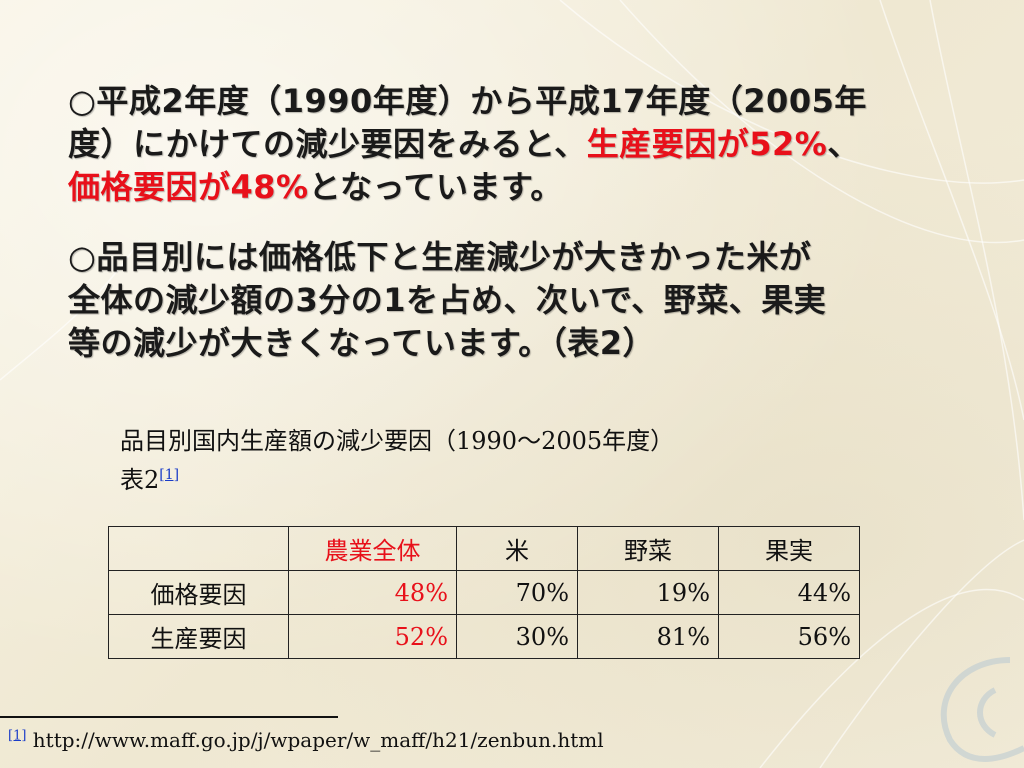 This screenshot has width=1024, height=768. I want to click on header-rice: 米, so click(517, 548).